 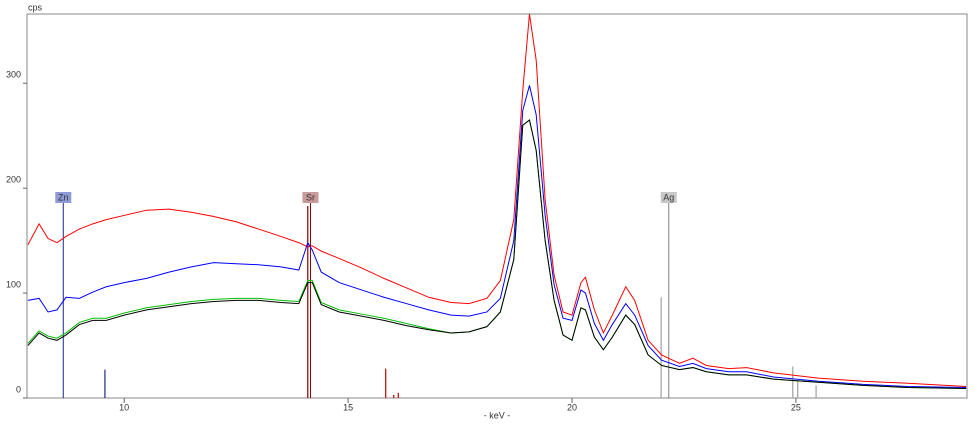 I want to click on y-tick-label: 300, so click(x=13, y=75).